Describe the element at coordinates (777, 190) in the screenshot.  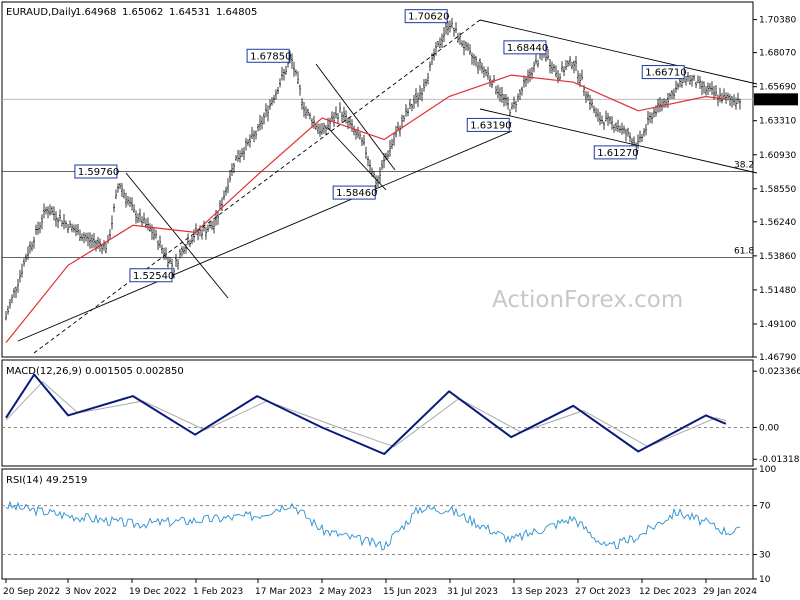
I see `price-y-tick-label: 1.58550` at that location.